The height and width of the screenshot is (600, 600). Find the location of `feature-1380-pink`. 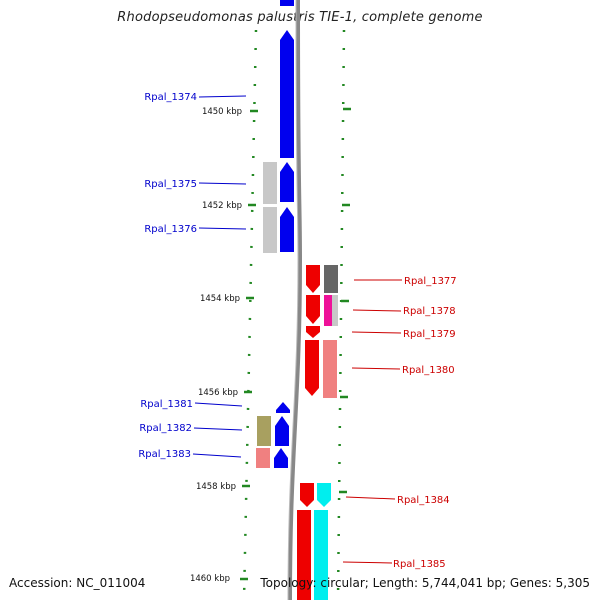

feature-1380-pink is located at coordinates (330, 369).